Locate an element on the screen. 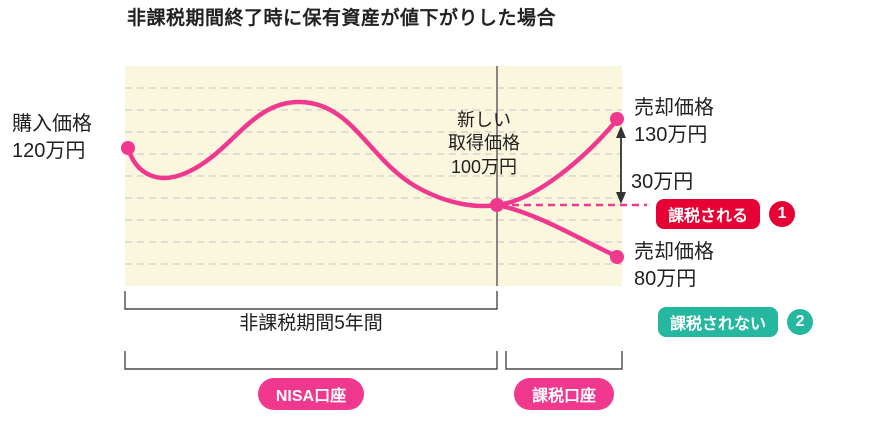 Image resolution: width=870 pixels, height=441 pixels. step-number-1: 1 is located at coordinates (782, 214).